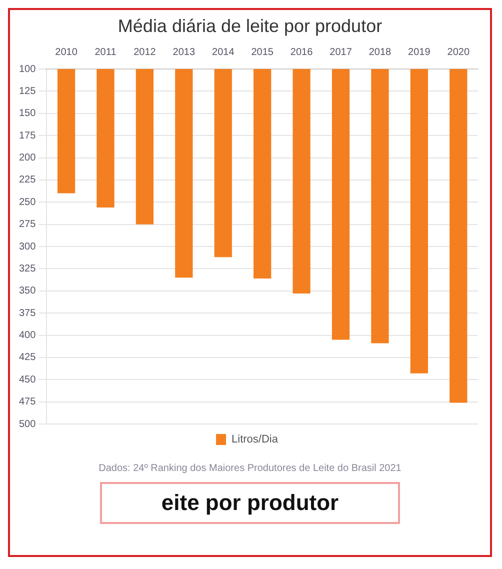 The height and width of the screenshot is (569, 502). Describe the element at coordinates (27, 358) in the screenshot. I see `y-tick-label: 425` at that location.